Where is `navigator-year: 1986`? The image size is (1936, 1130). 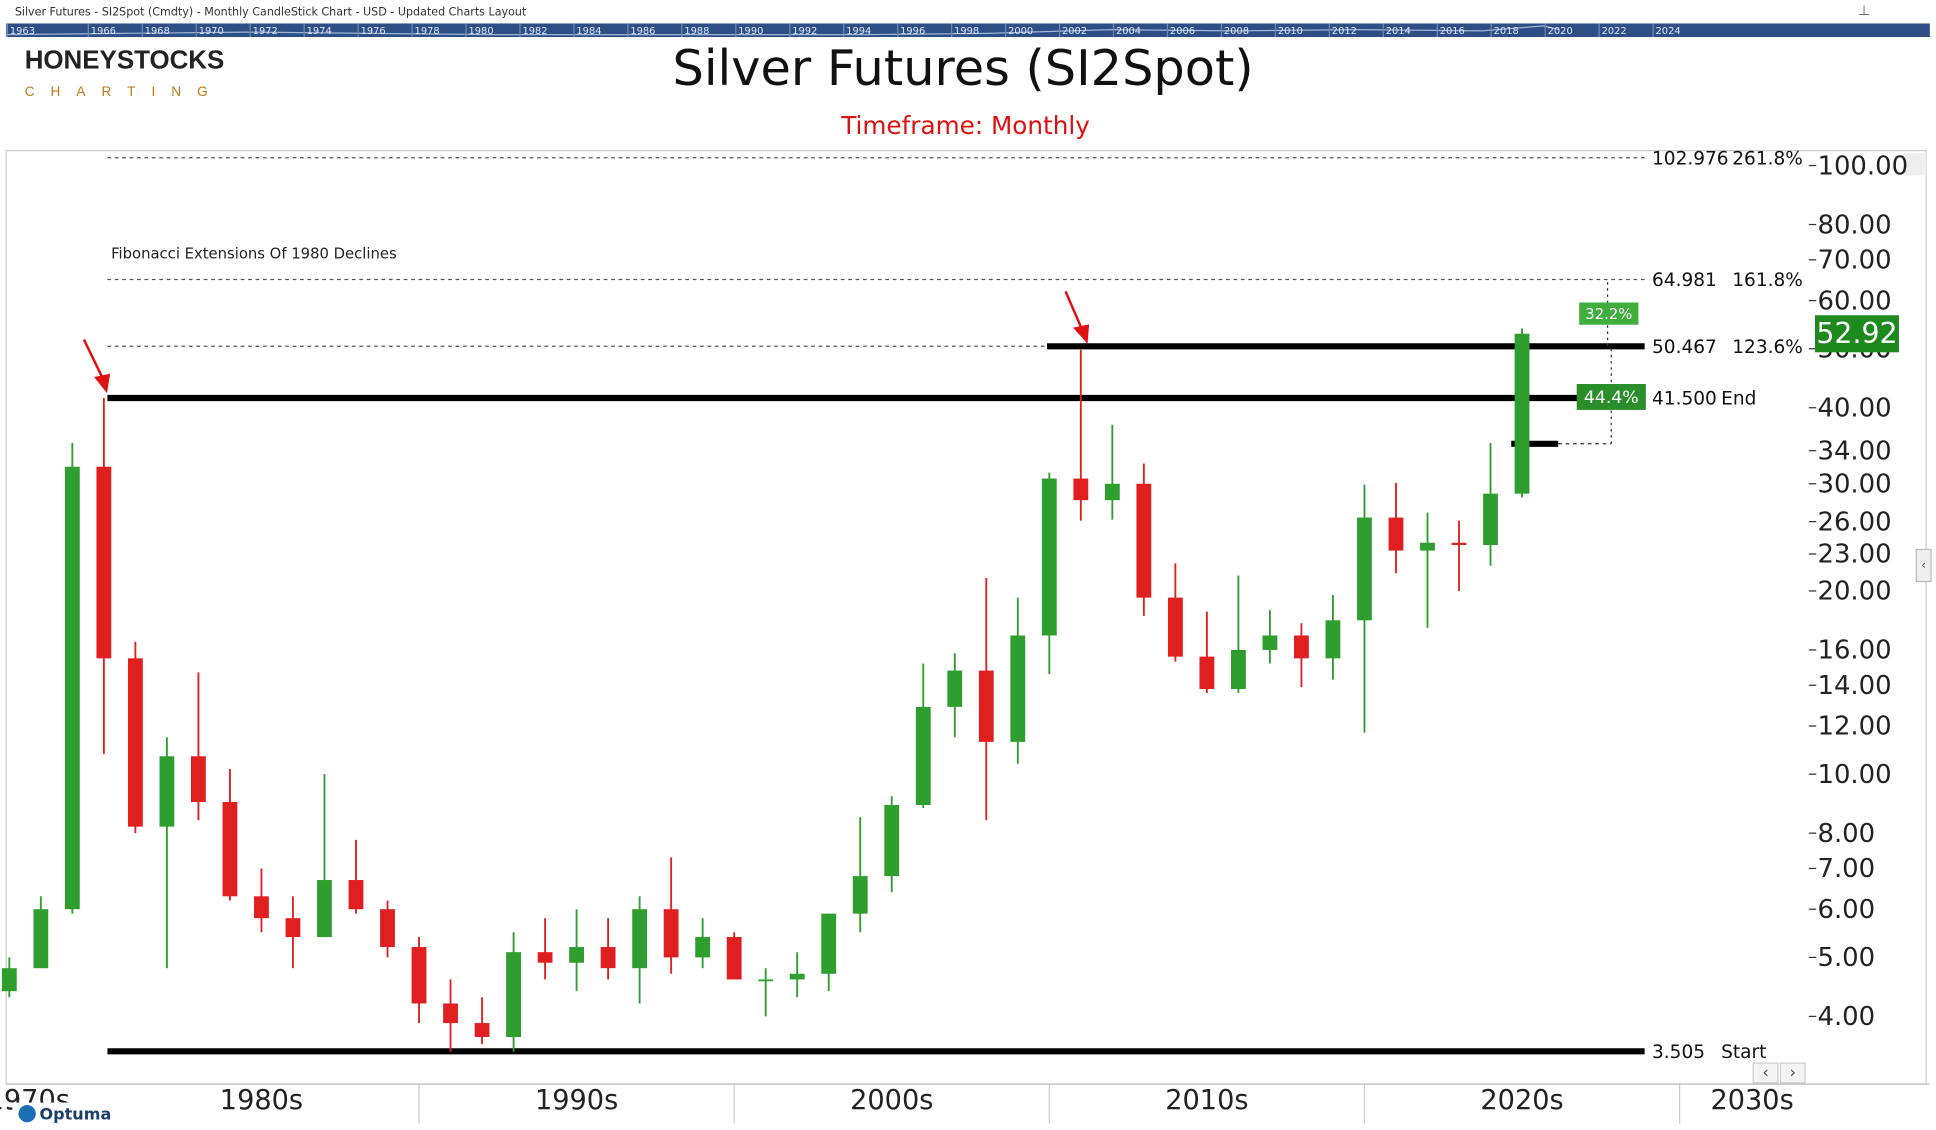 navigator-year: 1986 is located at coordinates (642, 31).